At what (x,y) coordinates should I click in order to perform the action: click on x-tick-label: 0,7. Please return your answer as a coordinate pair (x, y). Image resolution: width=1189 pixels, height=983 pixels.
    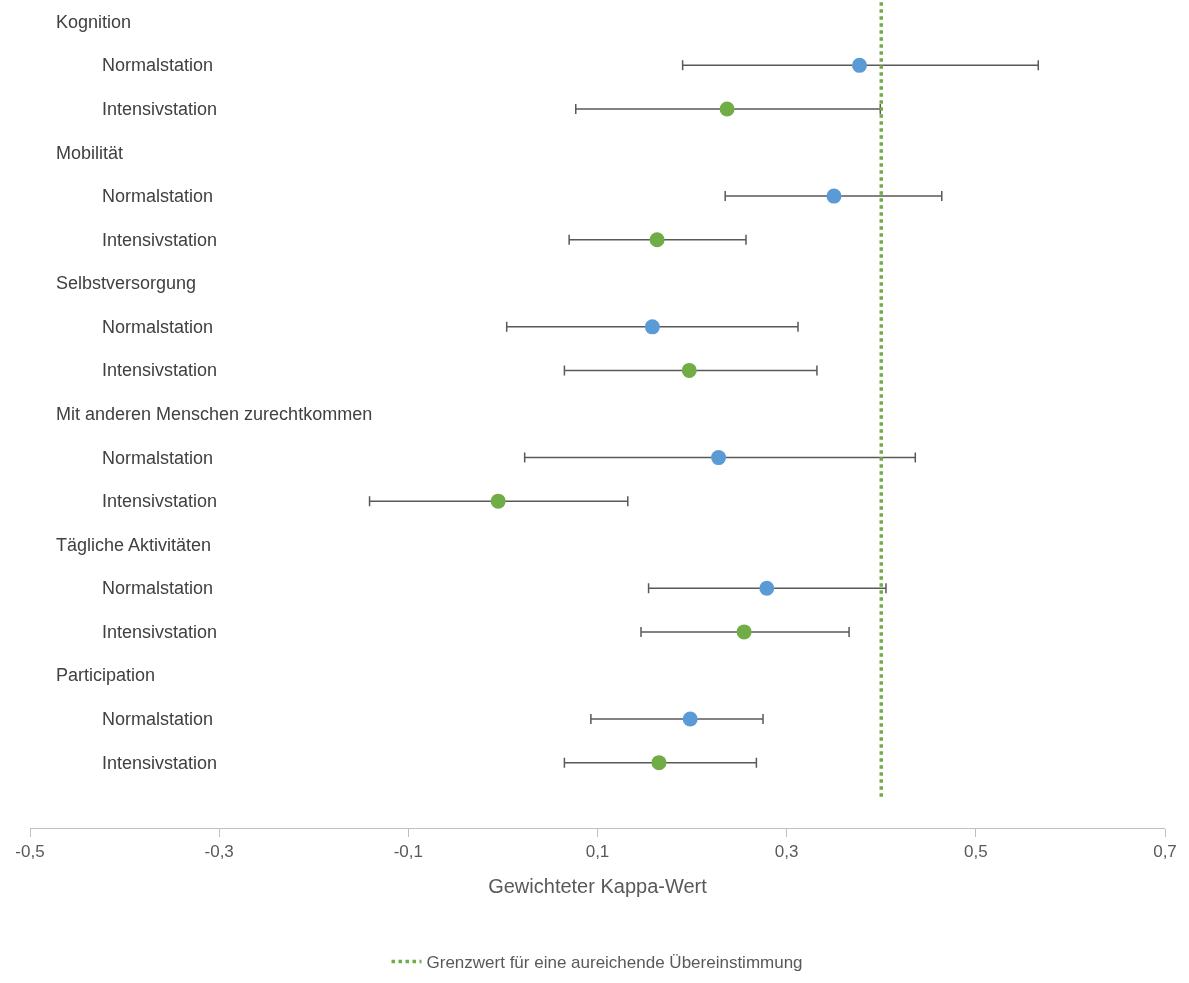
    Looking at the image, I should click on (1165, 852).